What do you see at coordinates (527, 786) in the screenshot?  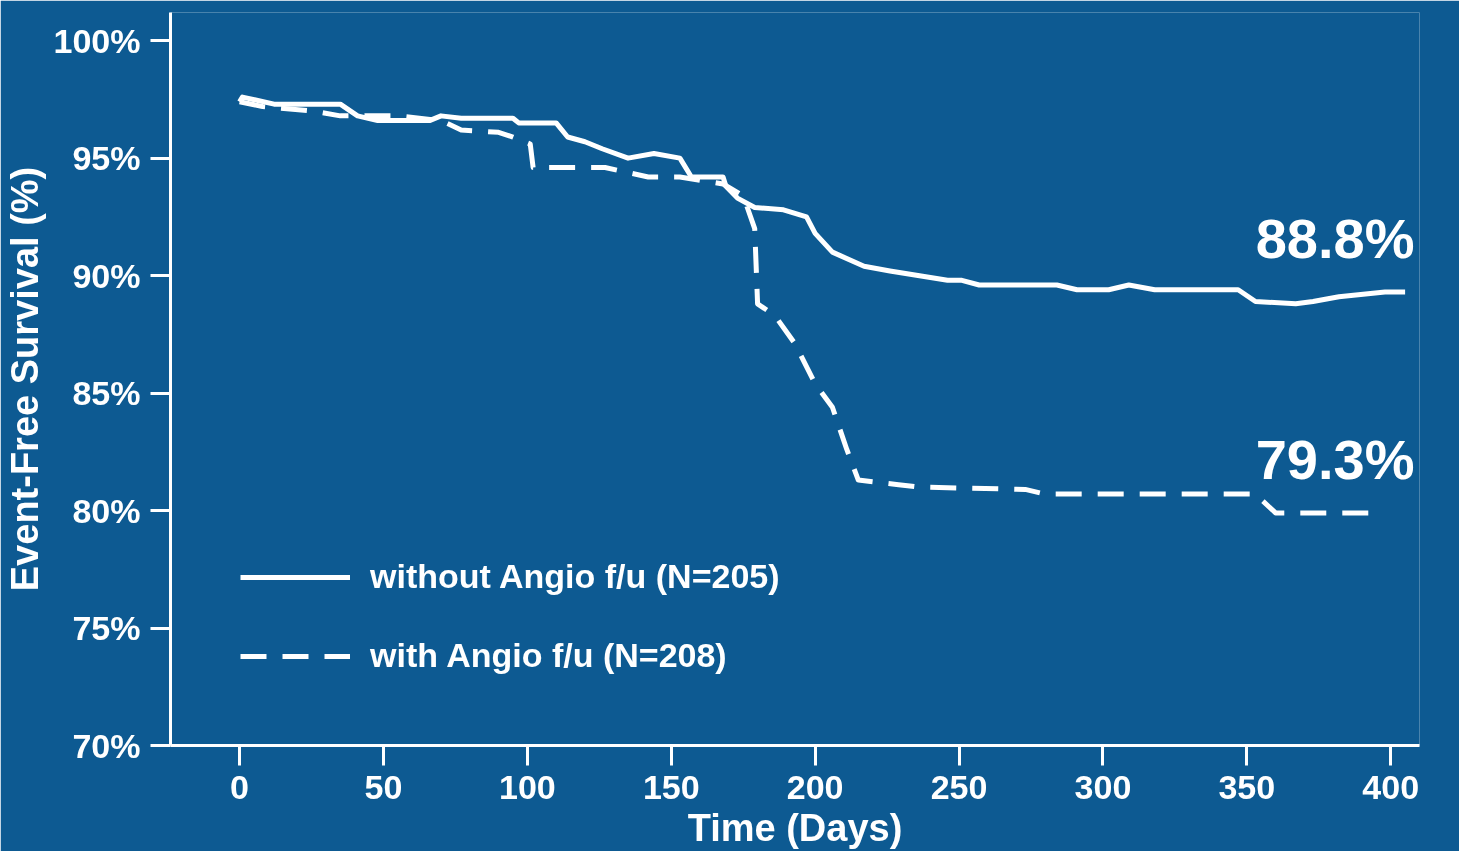 I see `x-tick-label: 100` at bounding box center [527, 786].